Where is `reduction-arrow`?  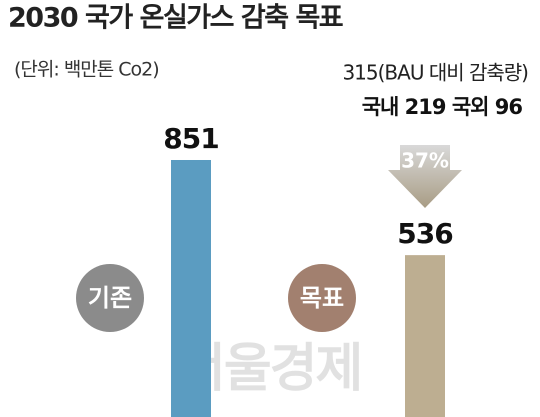
reduction-arrow is located at coordinates (425, 176).